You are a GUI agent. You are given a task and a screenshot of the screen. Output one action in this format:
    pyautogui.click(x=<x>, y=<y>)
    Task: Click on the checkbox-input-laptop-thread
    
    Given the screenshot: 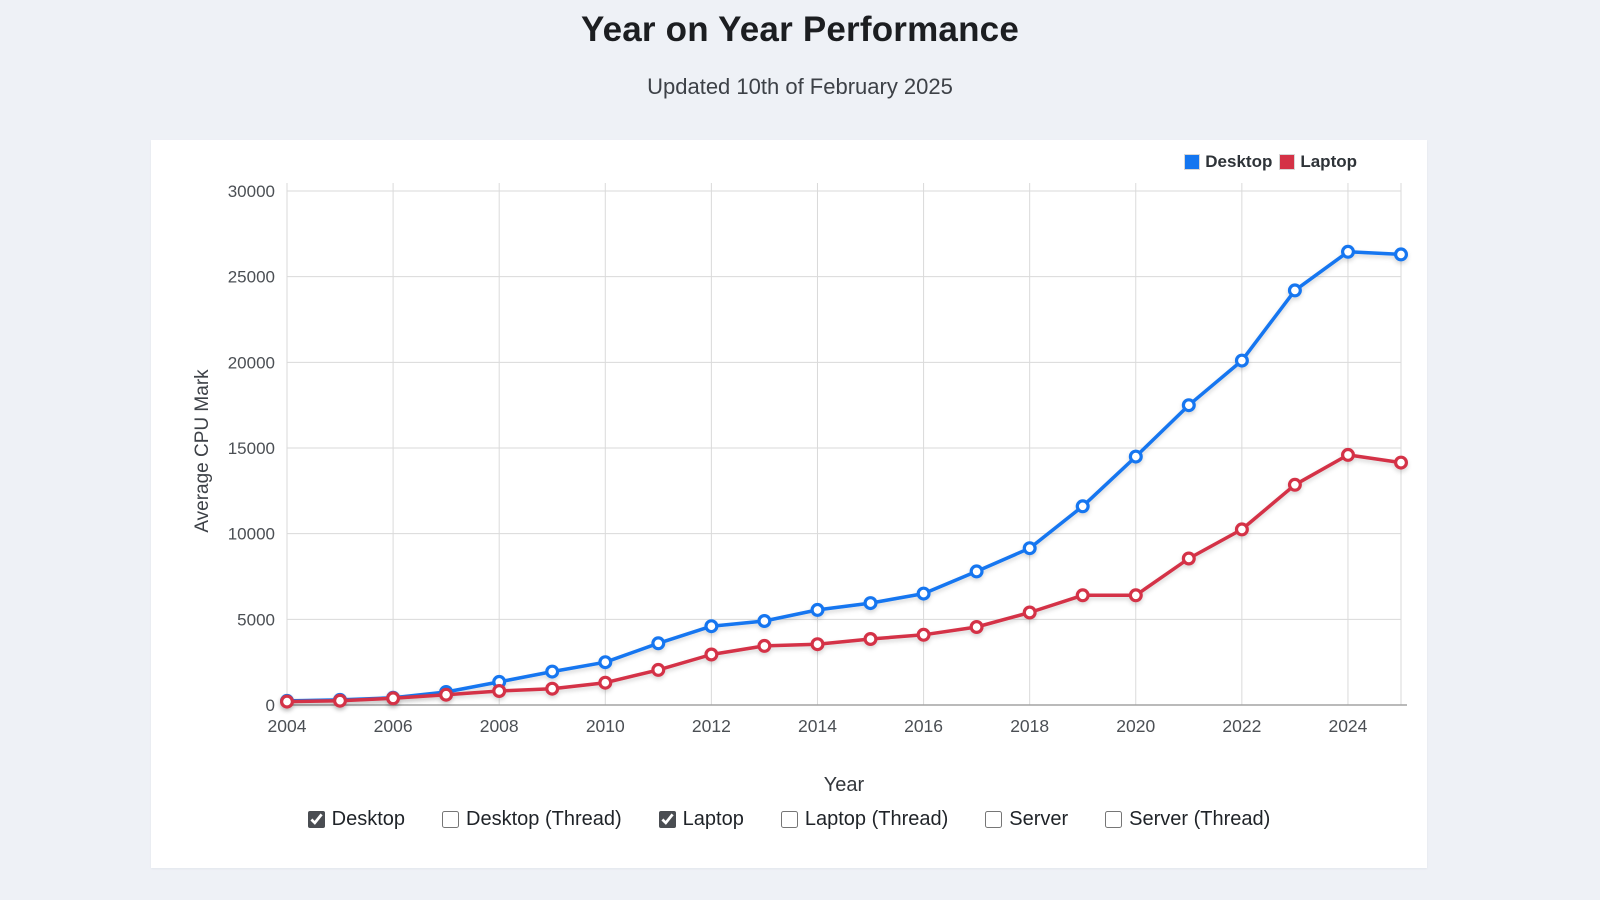 What is the action you would take?
    pyautogui.click(x=789, y=819)
    